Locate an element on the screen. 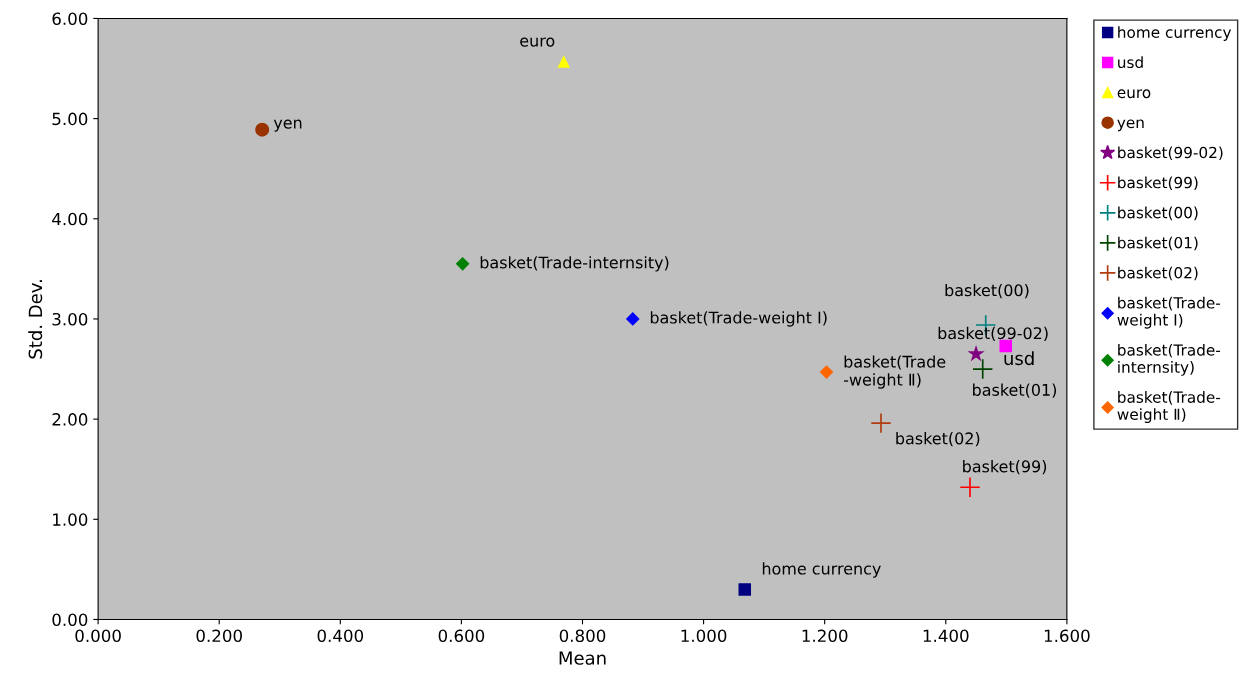 This screenshot has height=683, width=1242. legend-label: euro is located at coordinates (1134, 94).